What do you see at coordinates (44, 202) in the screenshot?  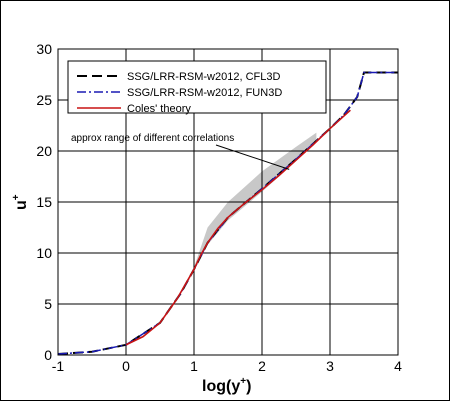 I see `y-tick-label: 15` at bounding box center [44, 202].